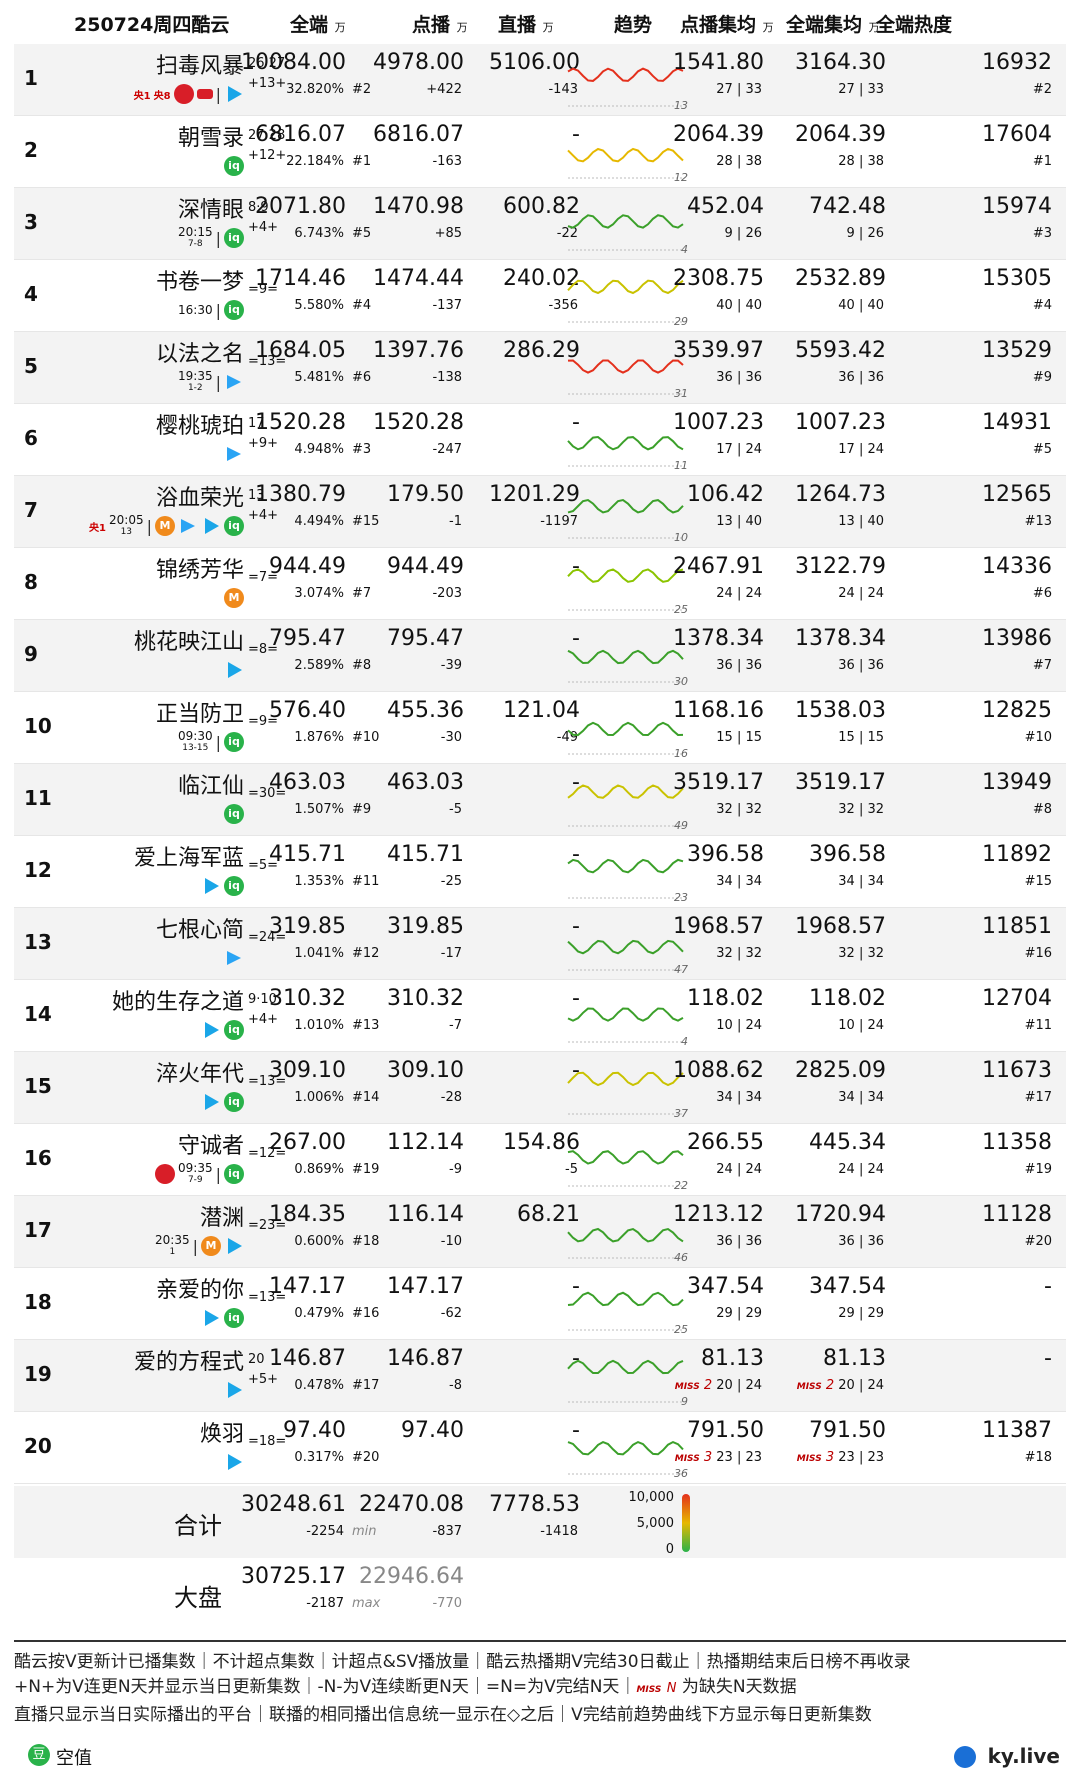 The width and height of the screenshot is (1080, 1780). What do you see at coordinates (718, 1457) in the screenshot?
I see `avg-play-episodes: MISS 3 23 | 23` at bounding box center [718, 1457].